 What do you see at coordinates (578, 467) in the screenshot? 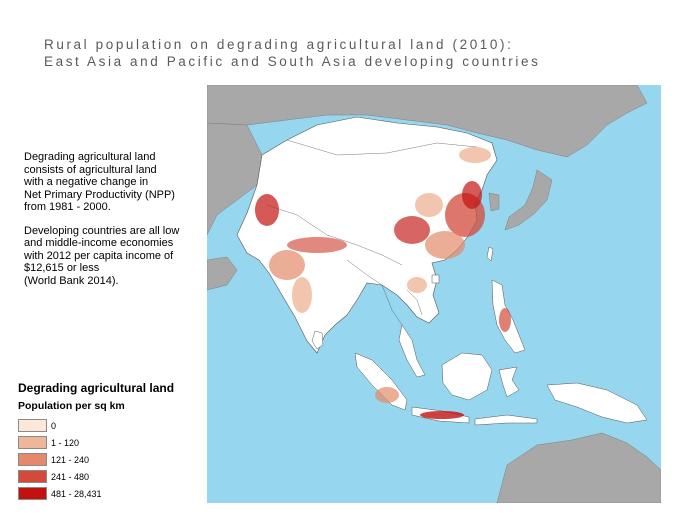
I see `land-australia` at bounding box center [578, 467].